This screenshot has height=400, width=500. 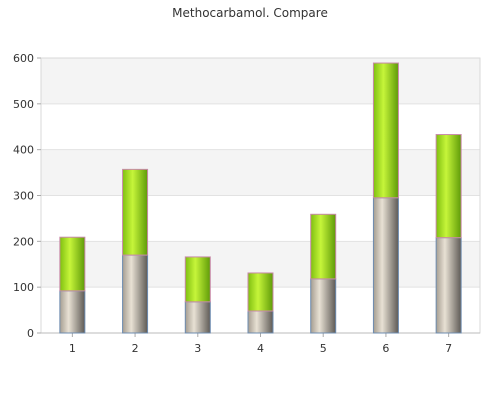 I want to click on y-tick-label: 300, so click(x=23, y=196).